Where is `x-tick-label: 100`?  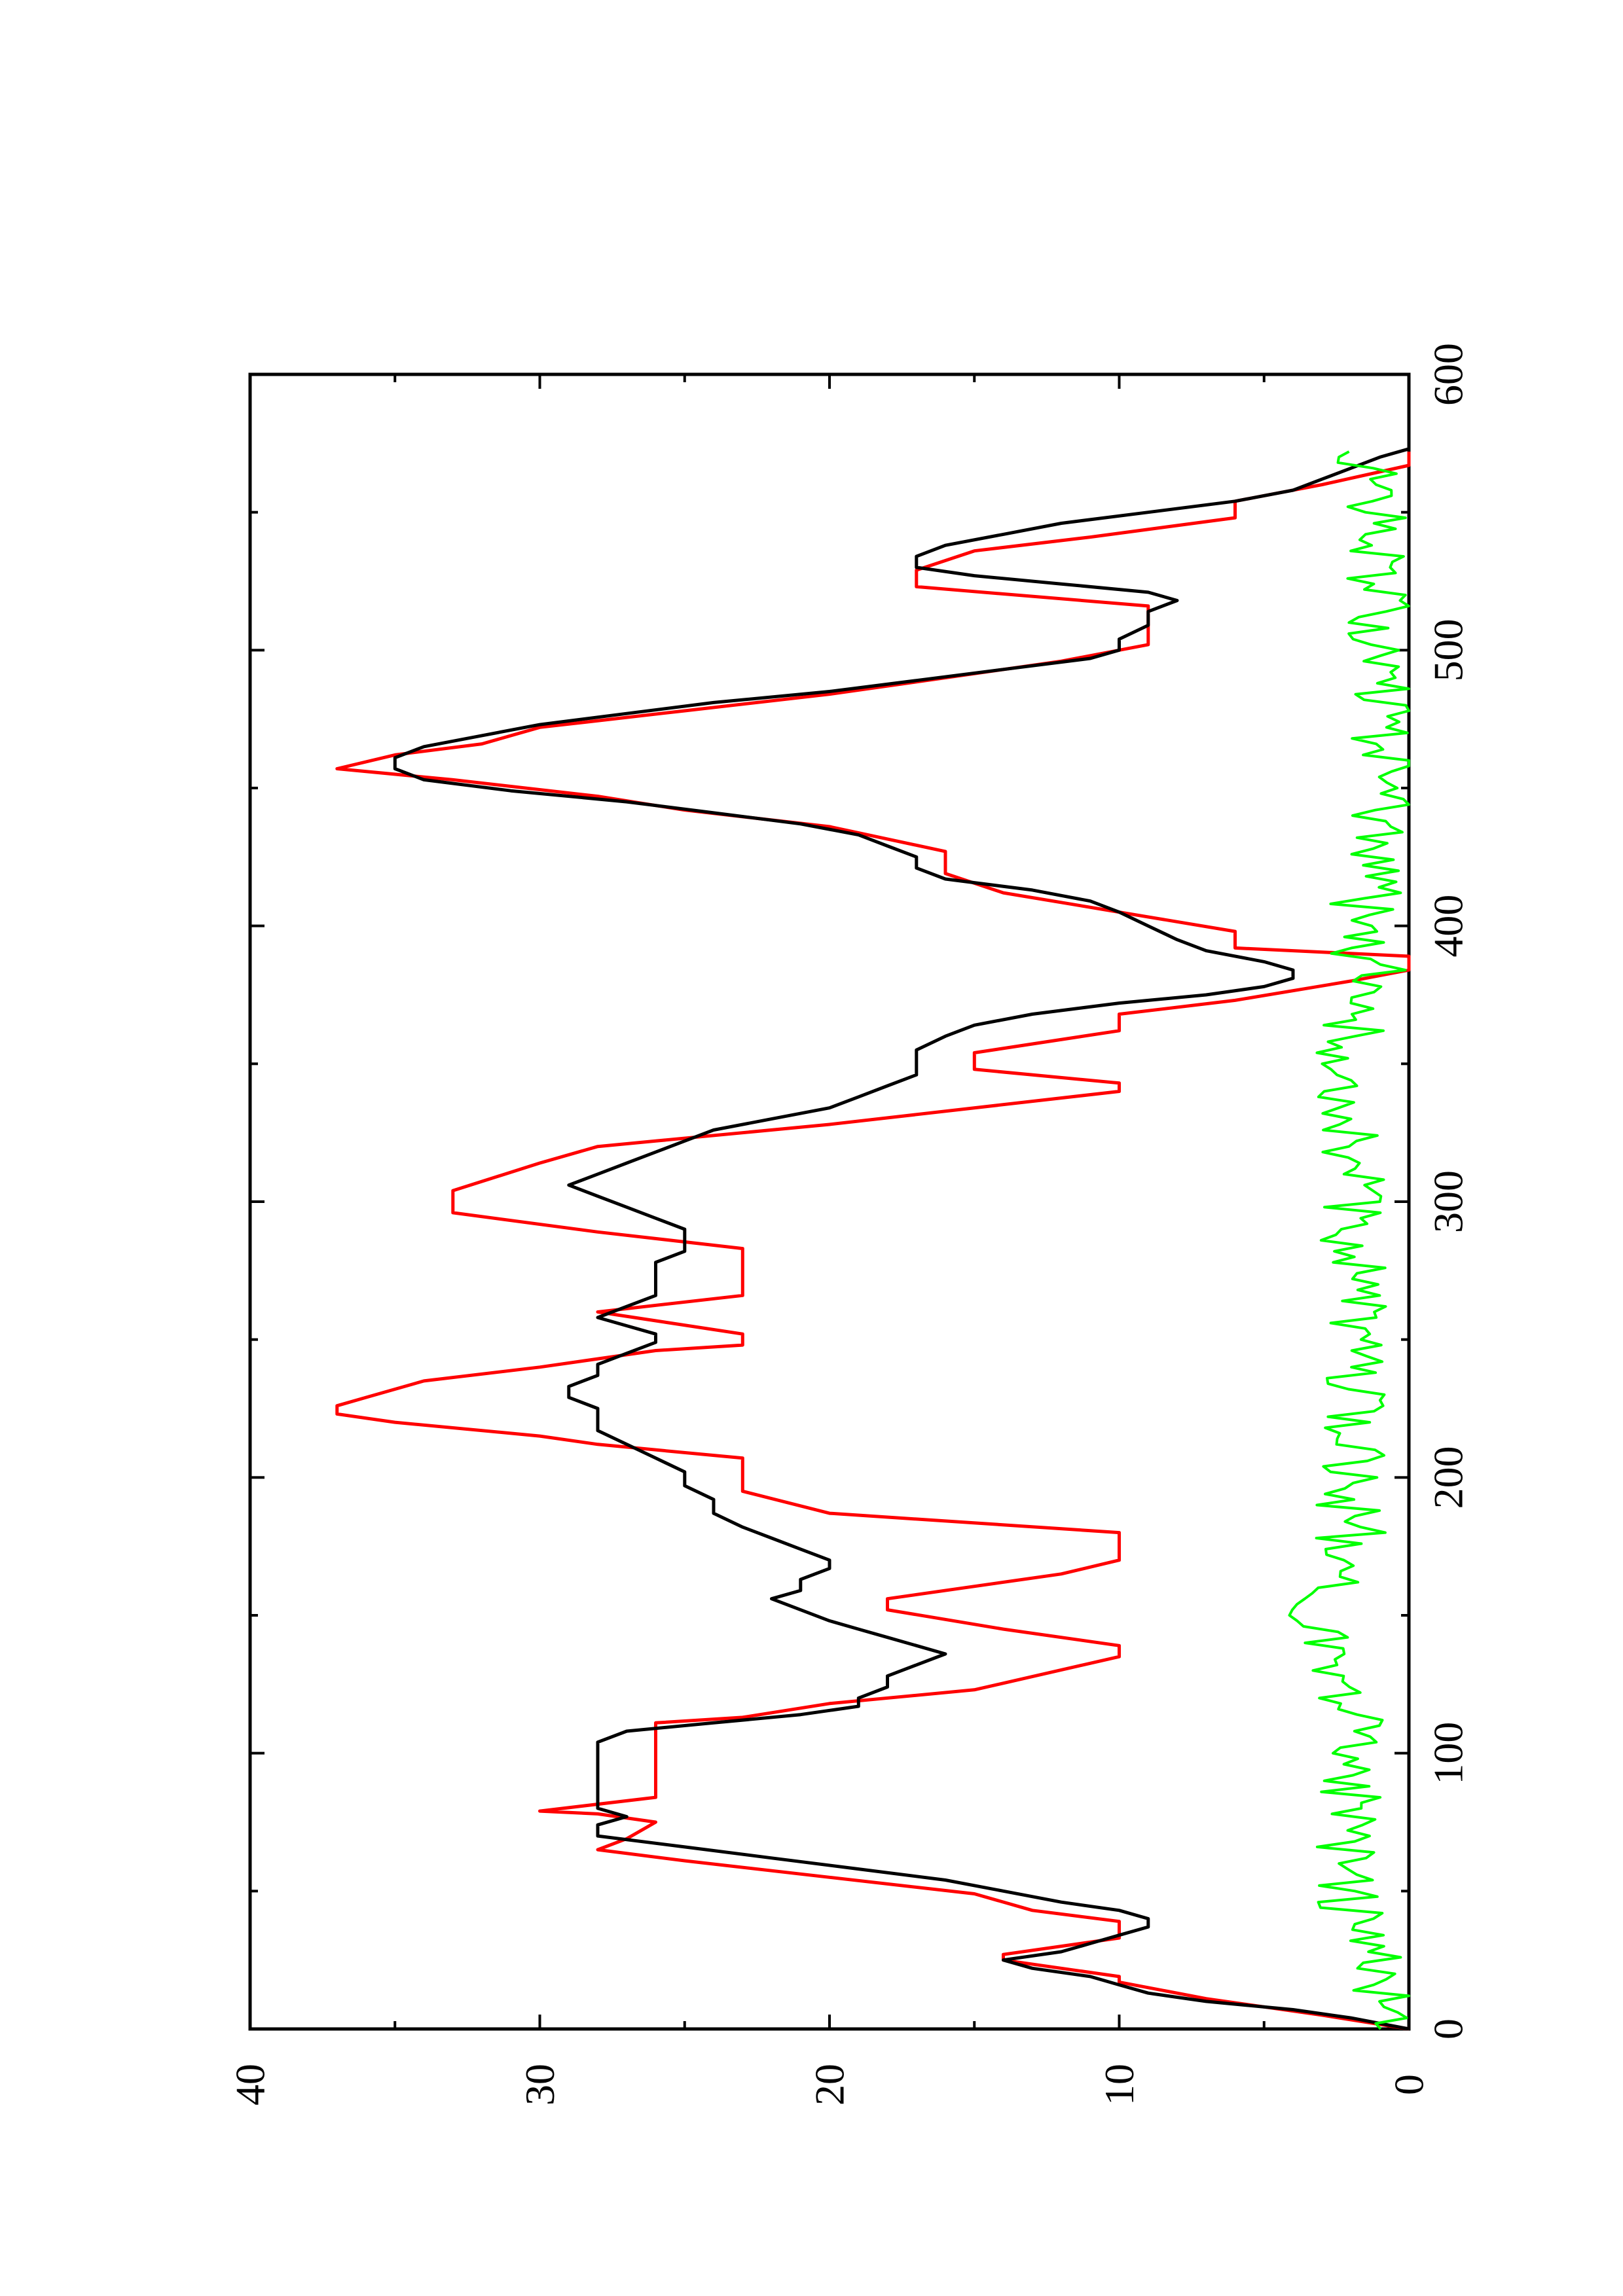 x-tick-label: 100 is located at coordinates (1448, 1753).